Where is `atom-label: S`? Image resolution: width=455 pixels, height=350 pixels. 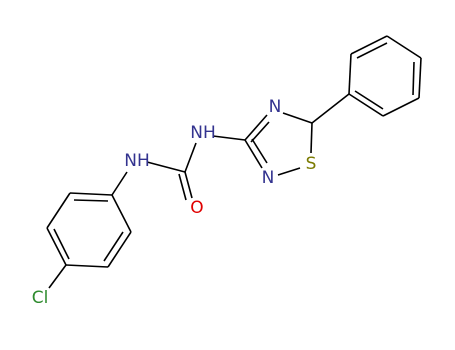 atom-label: S is located at coordinates (311, 164).